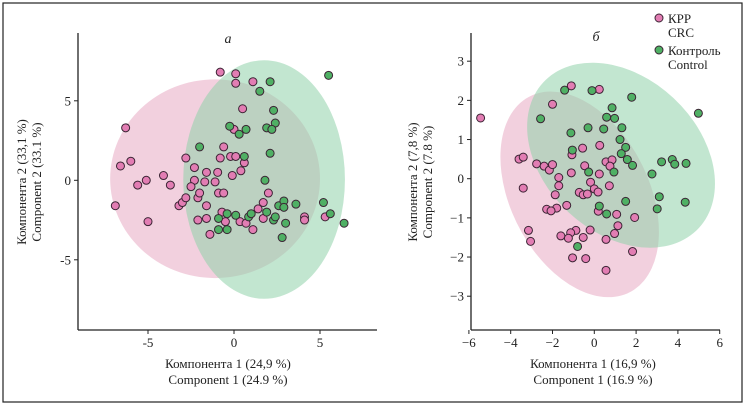 Image resolution: width=745 pixels, height=406 pixels. What do you see at coordinates (68, 180) in the screenshot?
I see `y-tick-label: 0` at bounding box center [68, 180].